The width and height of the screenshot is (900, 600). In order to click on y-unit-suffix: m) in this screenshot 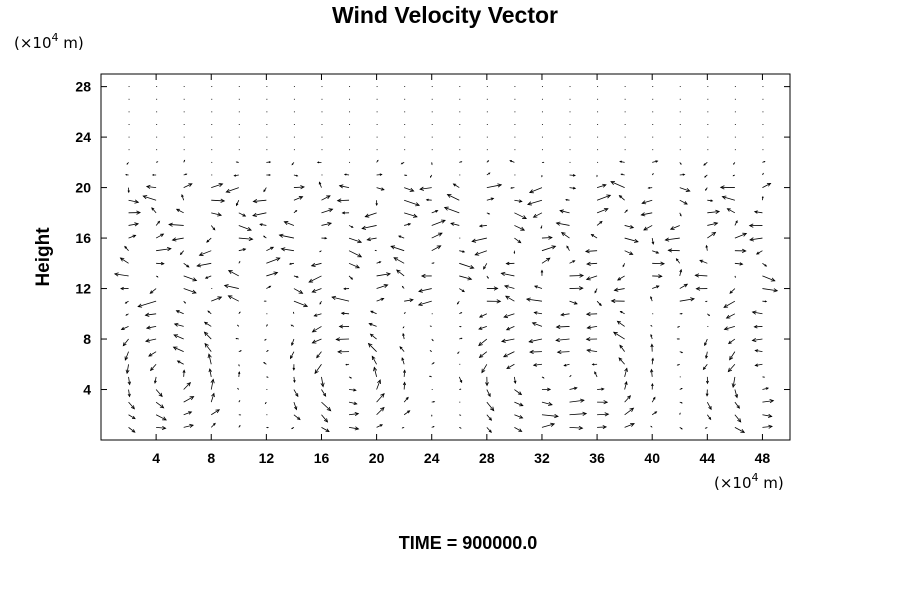, I will do `click(71, 43)`.